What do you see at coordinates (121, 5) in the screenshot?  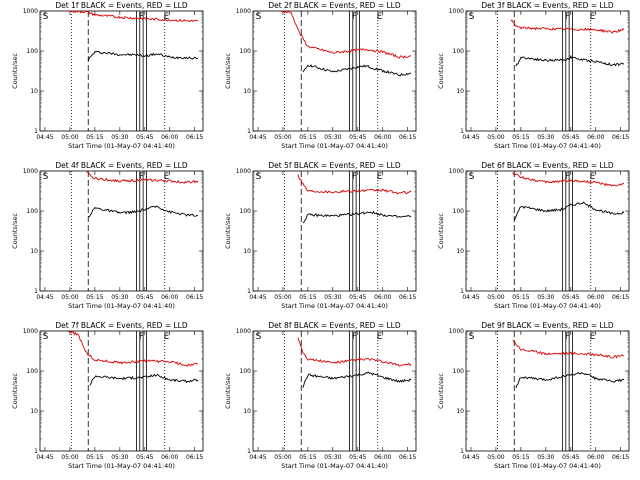 I see `chart-title: Det 1f BLACK = Events, RED = LLD` at bounding box center [121, 5].